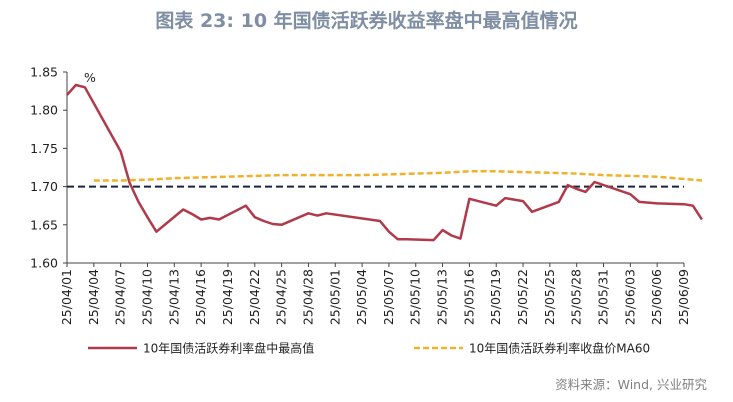 This screenshot has height=402, width=733. What do you see at coordinates (522, 297) in the screenshot?
I see `x-tick-label: 25/05/22` at bounding box center [522, 297].